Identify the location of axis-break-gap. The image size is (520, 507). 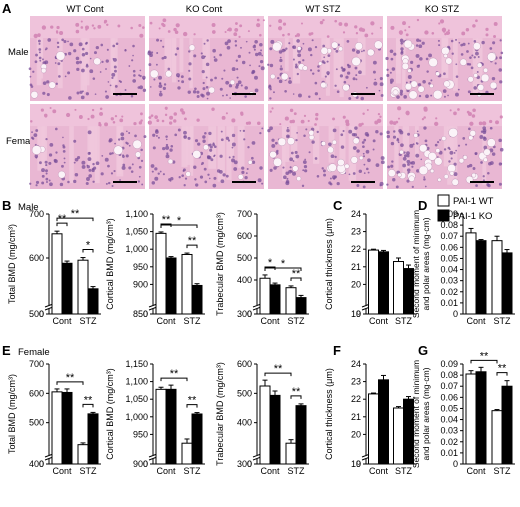
(153, 307).